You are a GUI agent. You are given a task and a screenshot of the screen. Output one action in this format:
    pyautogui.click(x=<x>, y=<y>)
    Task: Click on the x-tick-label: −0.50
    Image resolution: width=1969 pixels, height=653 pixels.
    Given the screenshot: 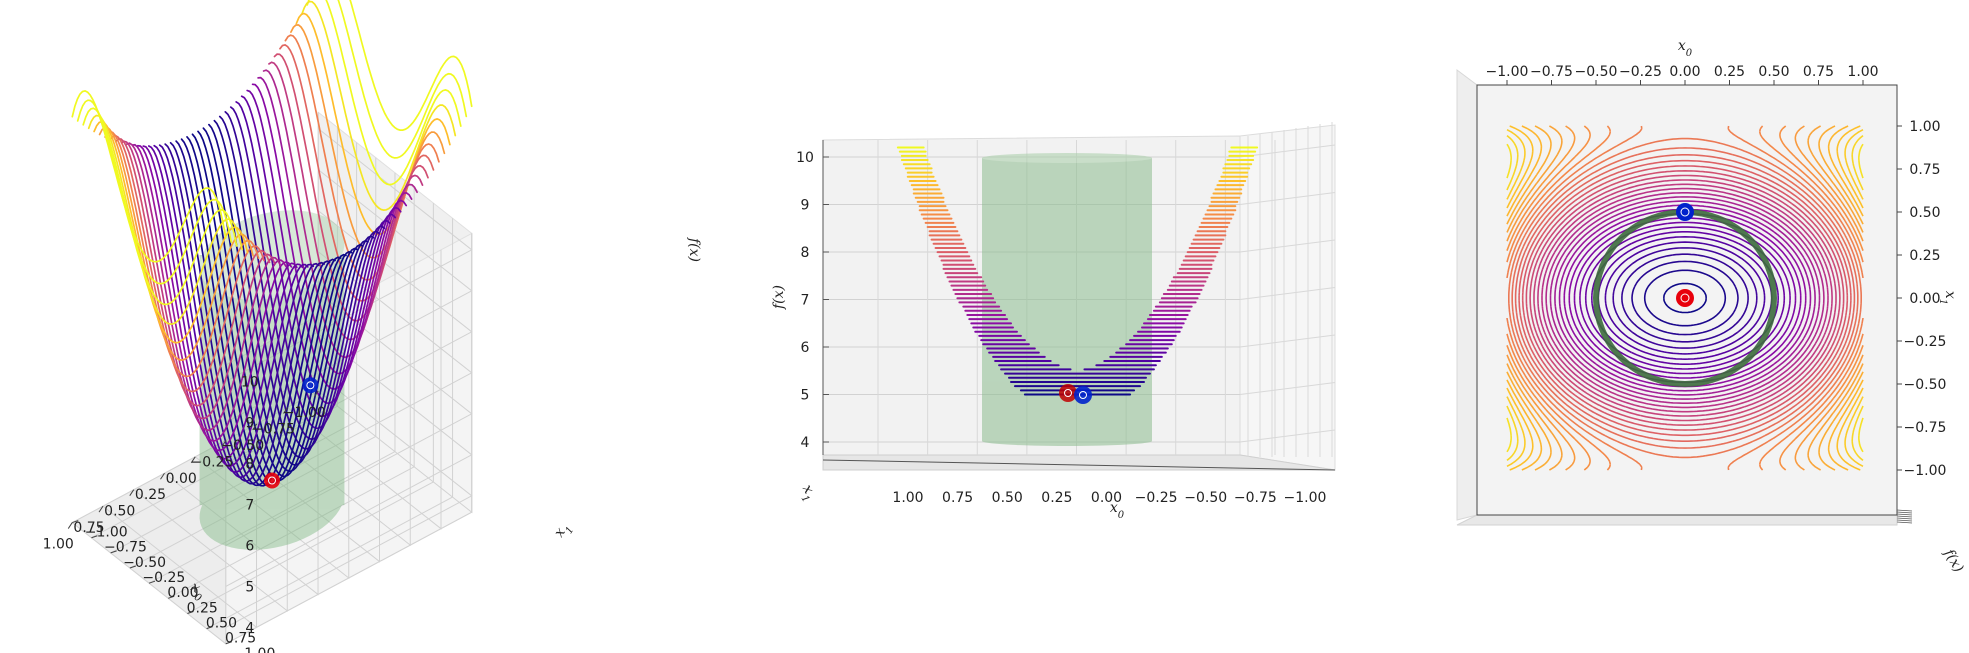 What is the action you would take?
    pyautogui.click(x=1205, y=498)
    